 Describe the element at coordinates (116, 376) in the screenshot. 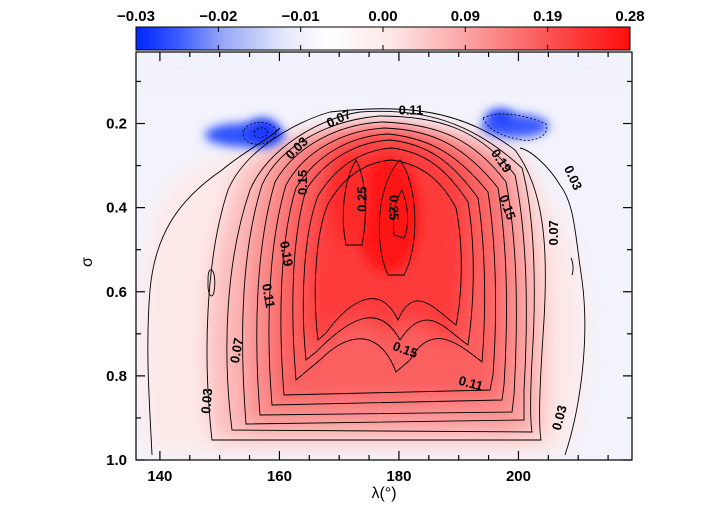

I see `y-tick-label: 0.8` at that location.